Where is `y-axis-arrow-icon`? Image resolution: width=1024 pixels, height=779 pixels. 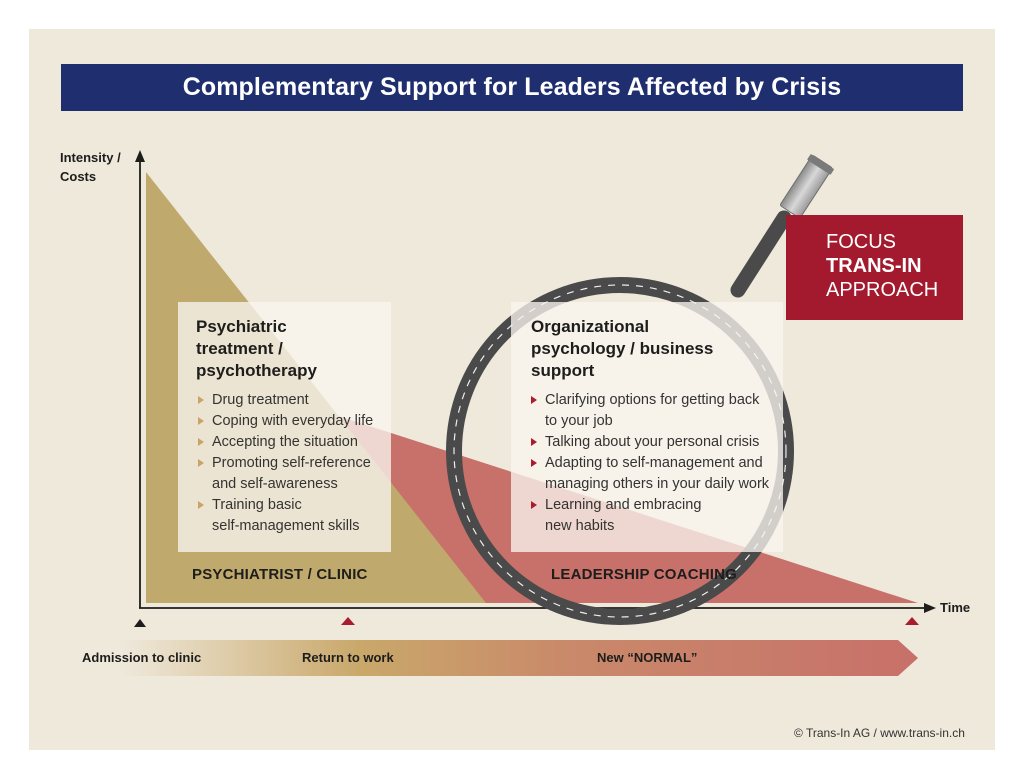
y-axis-arrow-icon is located at coordinates (140, 156).